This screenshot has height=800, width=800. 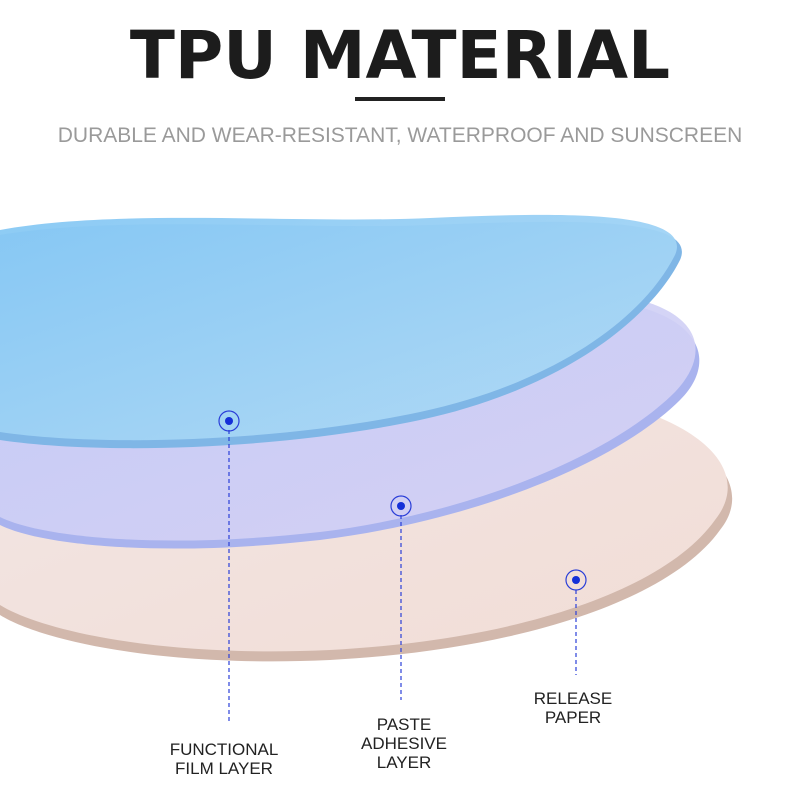 What do you see at coordinates (402, 500) in the screenshot?
I see `markers` at bounding box center [402, 500].